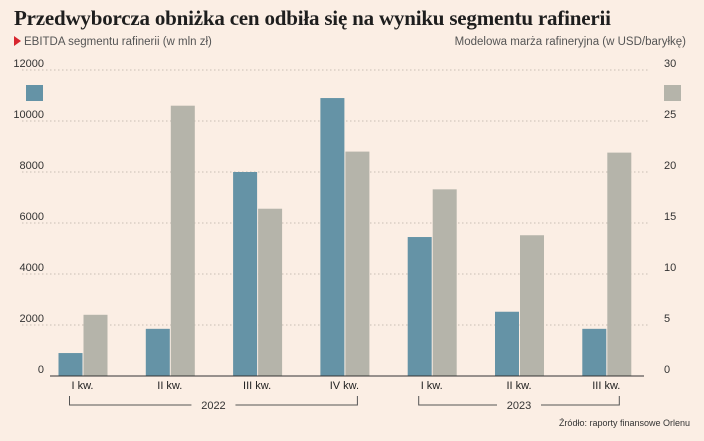 This screenshot has width=704, height=441. What do you see at coordinates (667, 370) in the screenshot?
I see `right-tick-label: 0` at bounding box center [667, 370].